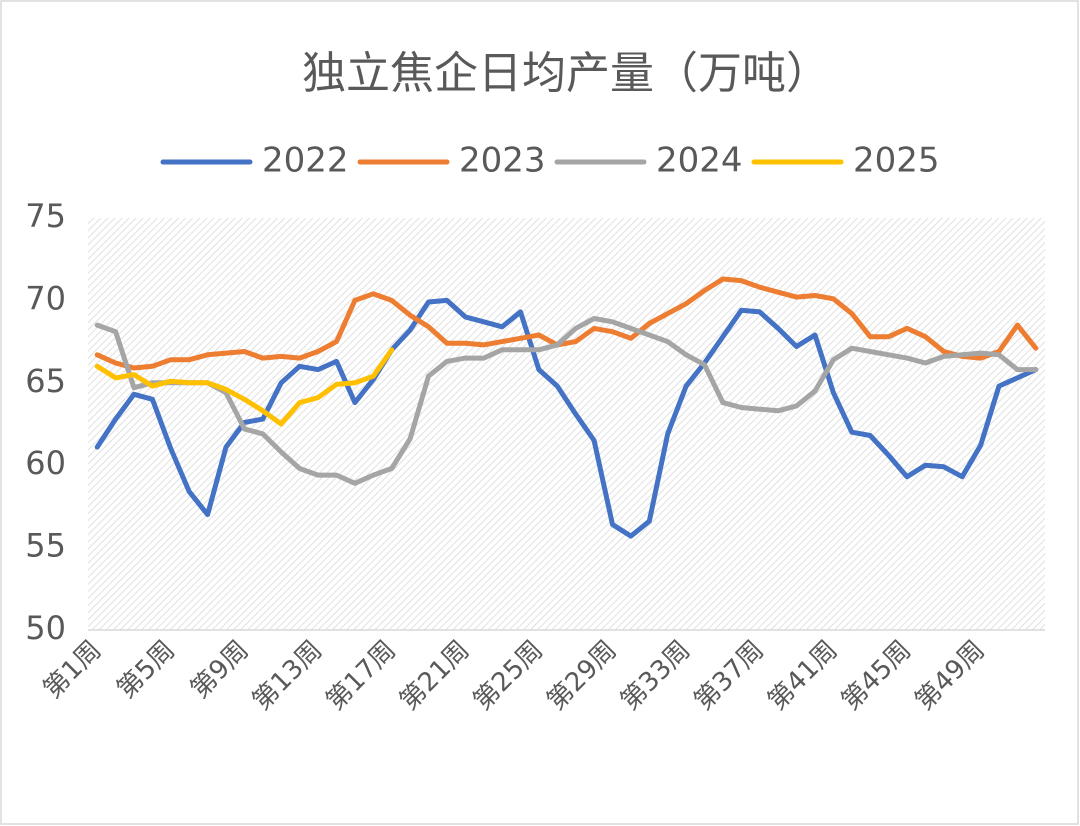  Describe the element at coordinates (45, 298) in the screenshot. I see `y-tick-label: 70` at that location.